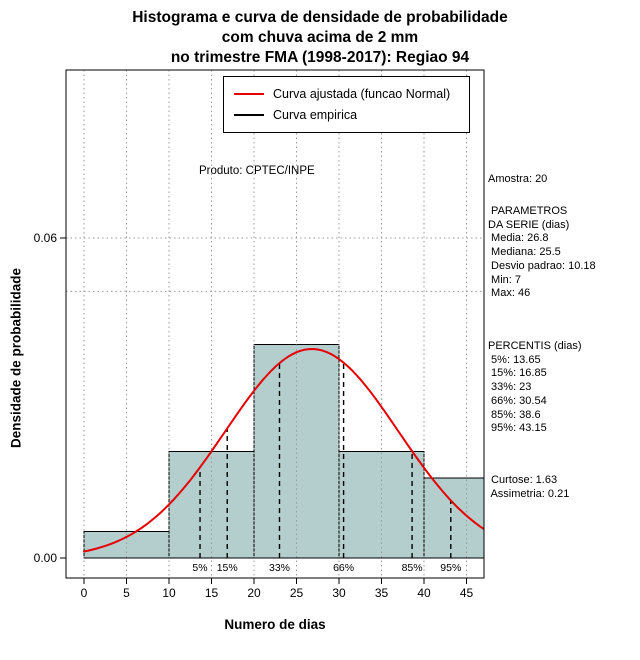 This screenshot has width=640, height=660. Describe the element at coordinates (339, 593) in the screenshot. I see `x-tick-label: 30` at that location.